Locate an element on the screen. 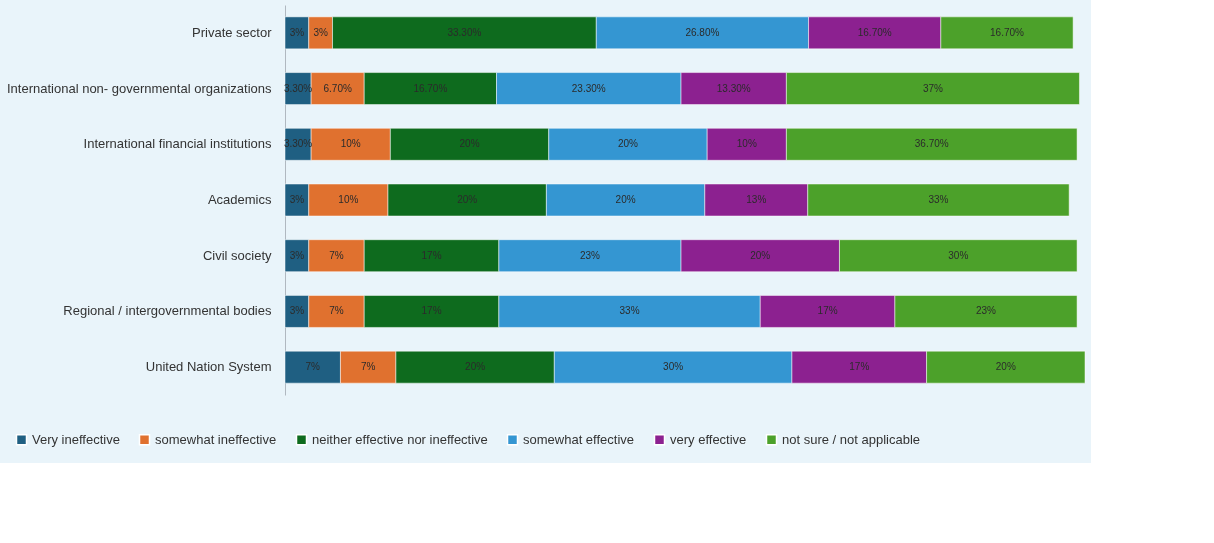 Image resolution: width=1214 pixels, height=543 pixels. data-label: 6.70% is located at coordinates (337, 88).